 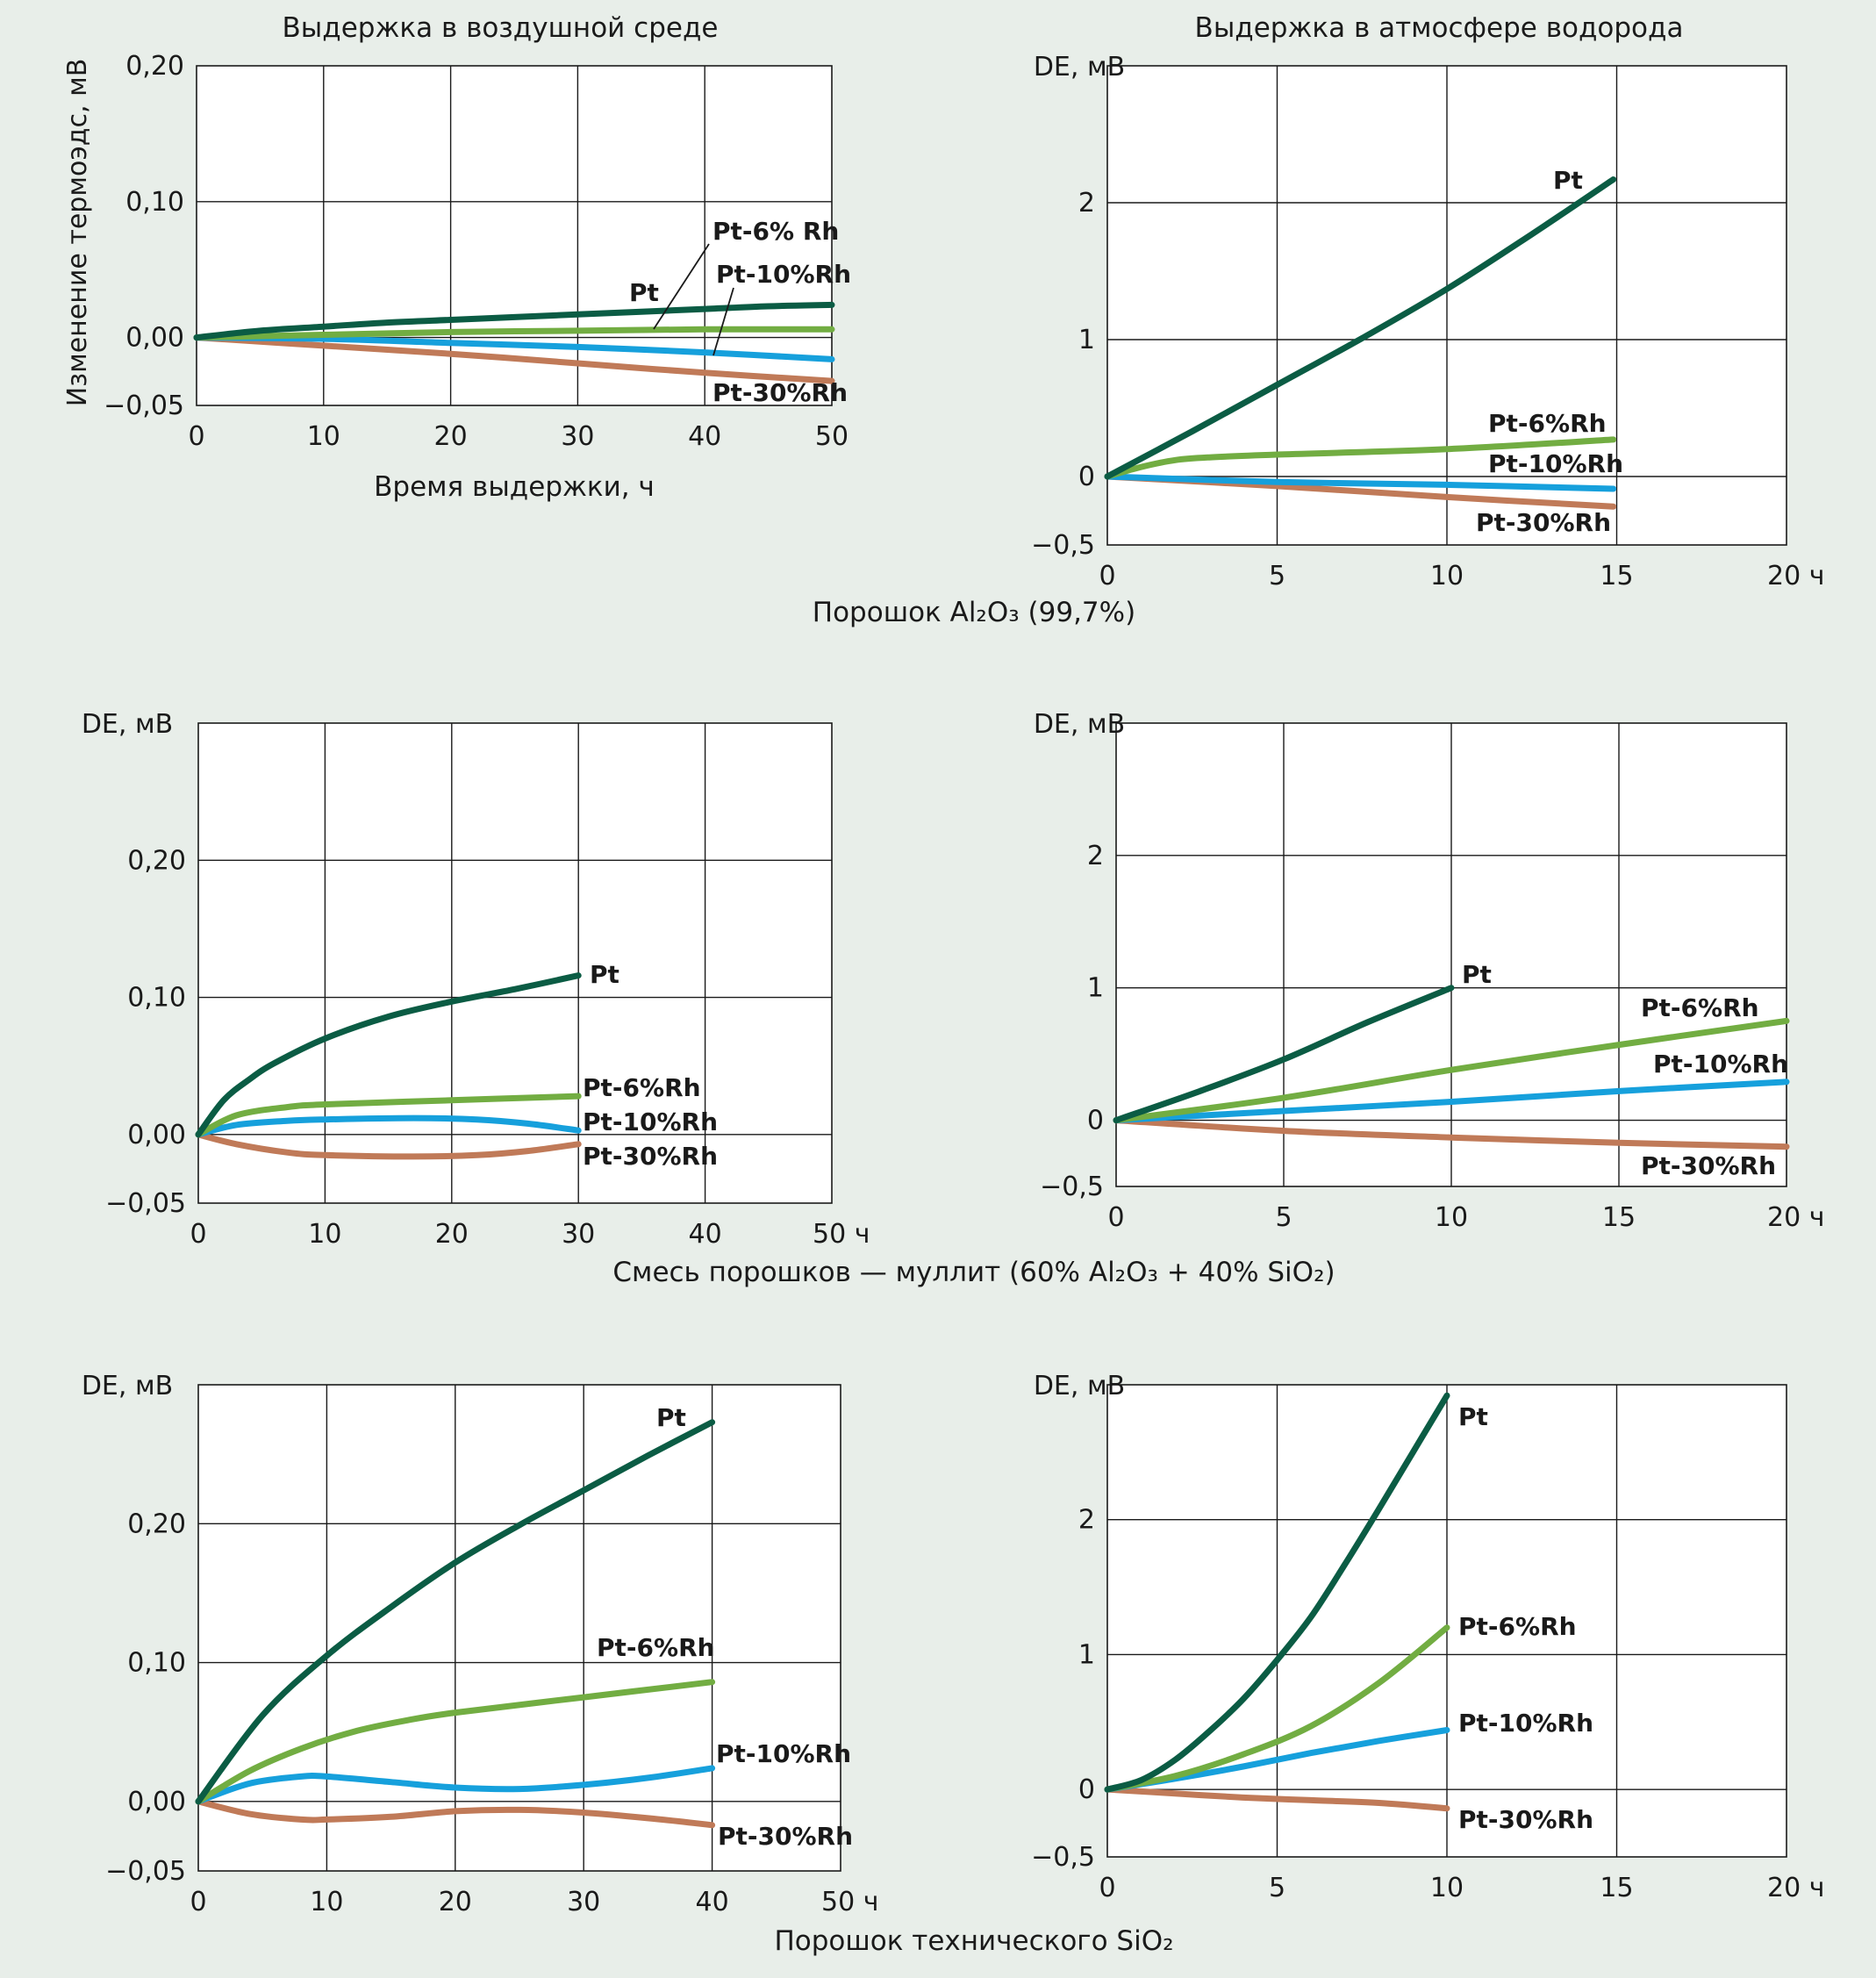 I want to click on y-axis-label: Изменение термоэдс, мВ, so click(x=77, y=233).